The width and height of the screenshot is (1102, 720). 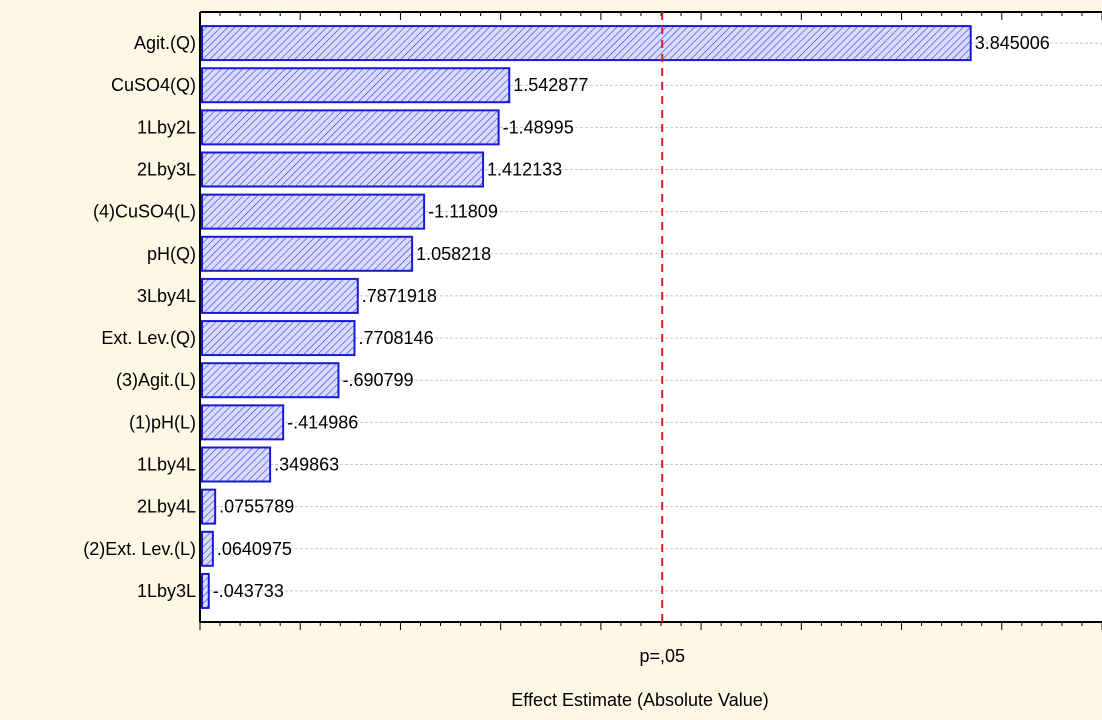 I want to click on value-label: -1.48995, so click(x=538, y=127).